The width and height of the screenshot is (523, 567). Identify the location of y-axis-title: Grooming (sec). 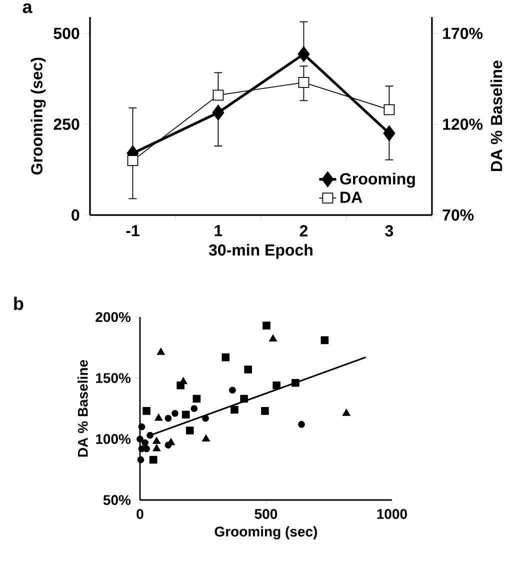
(38, 116).